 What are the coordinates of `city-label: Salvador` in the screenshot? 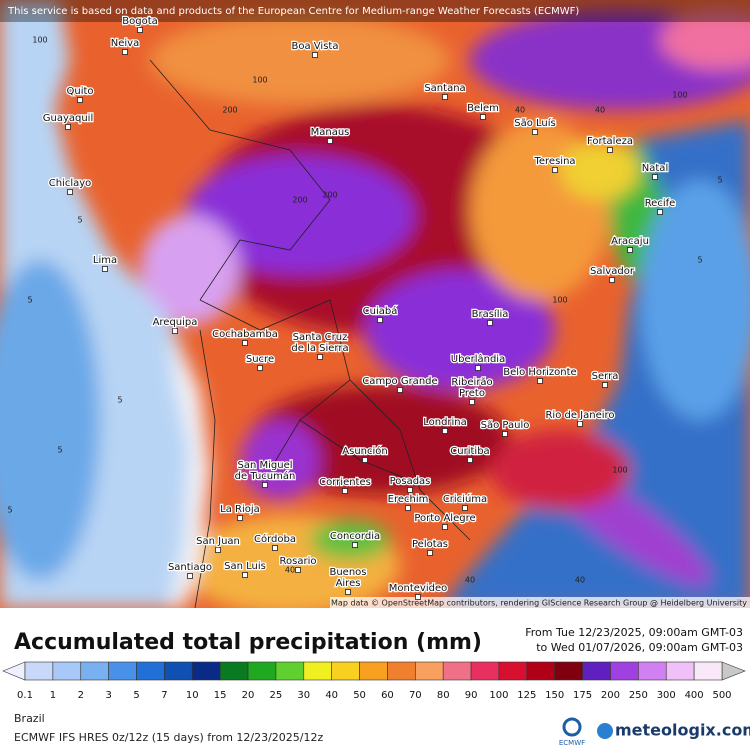 It's located at (612, 271).